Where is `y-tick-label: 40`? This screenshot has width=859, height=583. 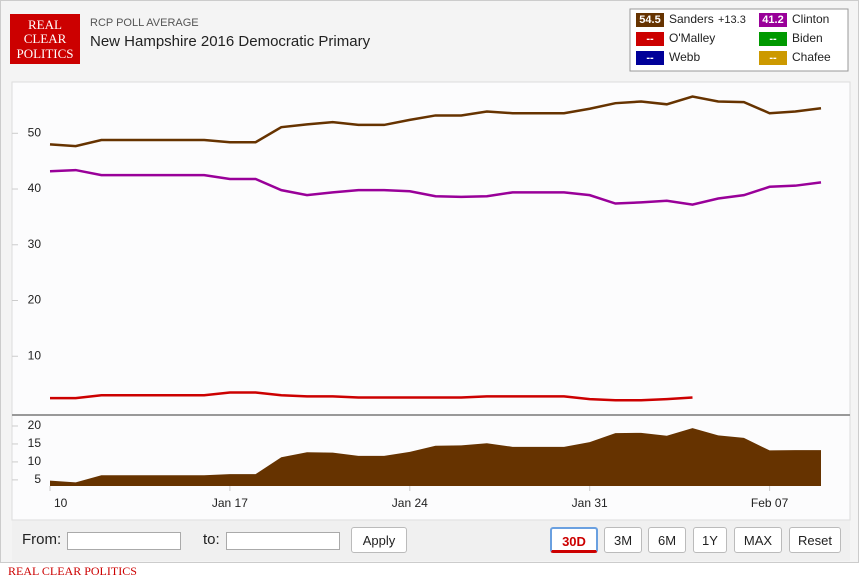 y-tick-label: 40 is located at coordinates (35, 188).